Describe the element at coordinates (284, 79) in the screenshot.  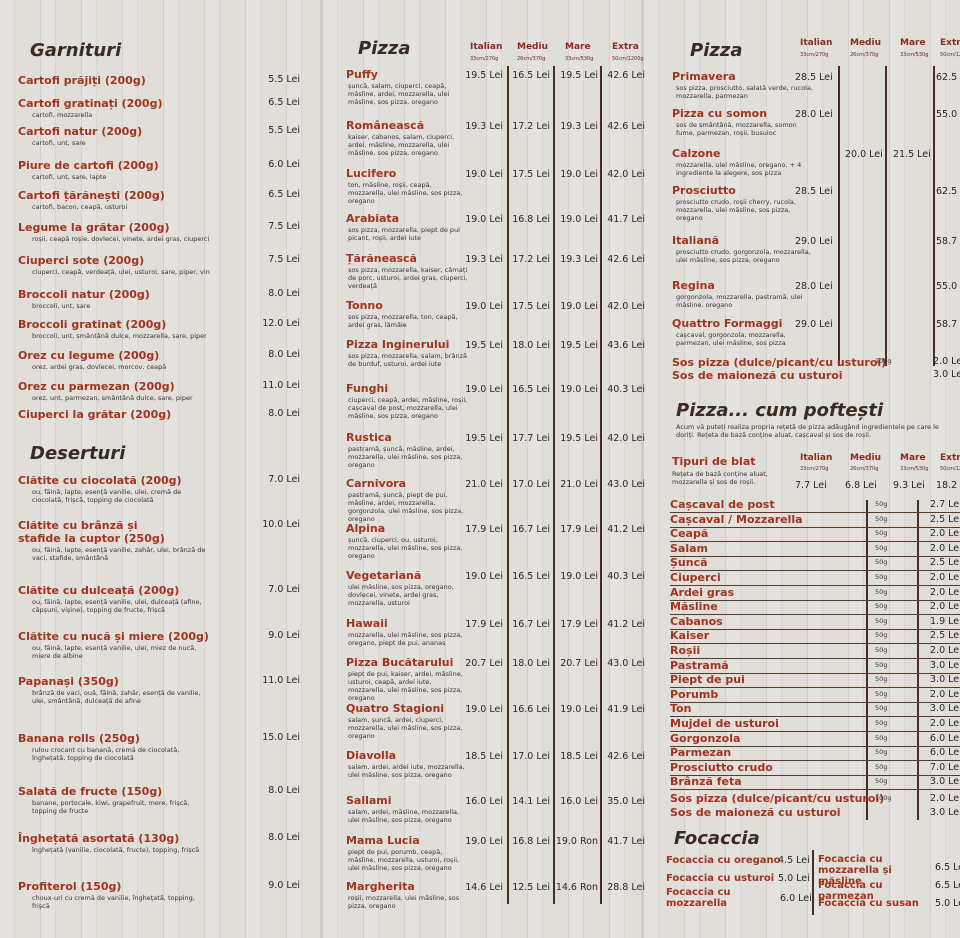
I see `item-price: 5.5 Lei` at that location.